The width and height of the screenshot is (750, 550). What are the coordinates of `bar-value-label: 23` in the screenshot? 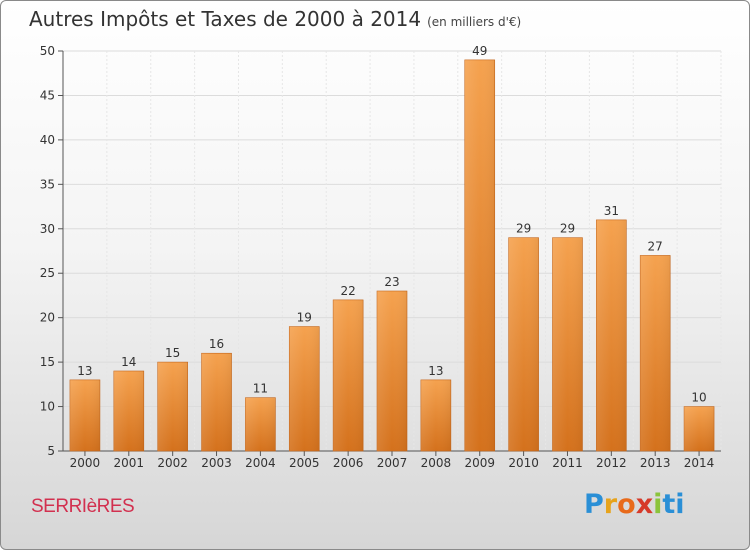 It's located at (391, 282).